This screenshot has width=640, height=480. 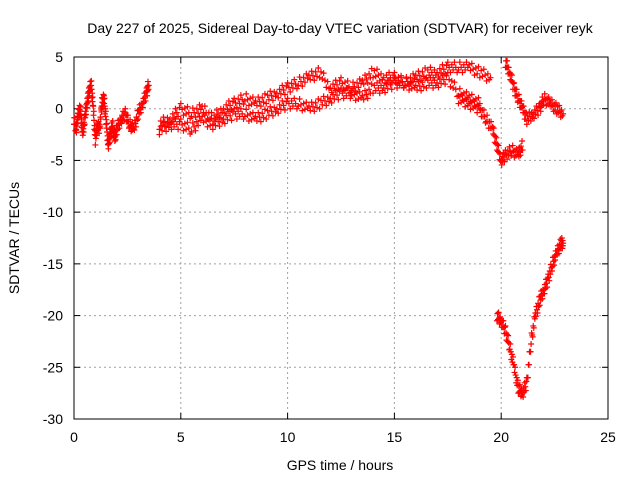 I want to click on x-tick-label: 15, so click(x=395, y=437).